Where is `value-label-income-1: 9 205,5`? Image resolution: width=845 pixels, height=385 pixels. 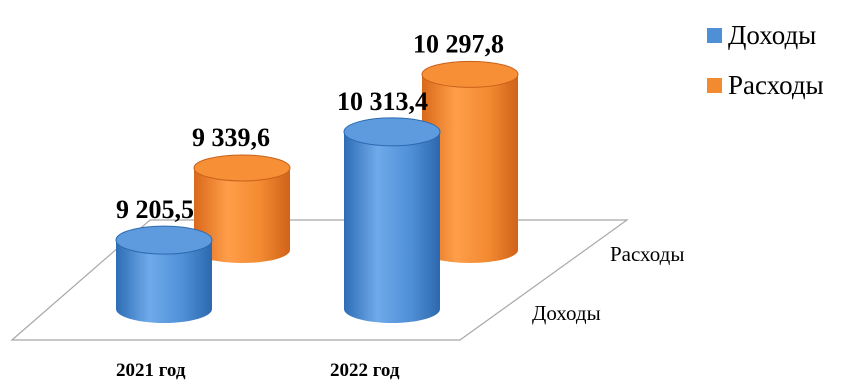 value-label-income-1: 9 205,5 is located at coordinates (155, 209).